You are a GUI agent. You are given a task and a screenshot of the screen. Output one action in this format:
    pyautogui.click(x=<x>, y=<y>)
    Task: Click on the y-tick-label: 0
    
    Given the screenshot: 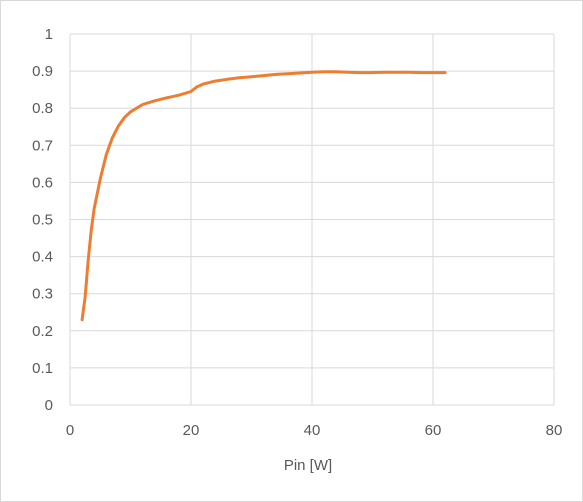 What is the action you would take?
    pyautogui.click(x=49, y=405)
    